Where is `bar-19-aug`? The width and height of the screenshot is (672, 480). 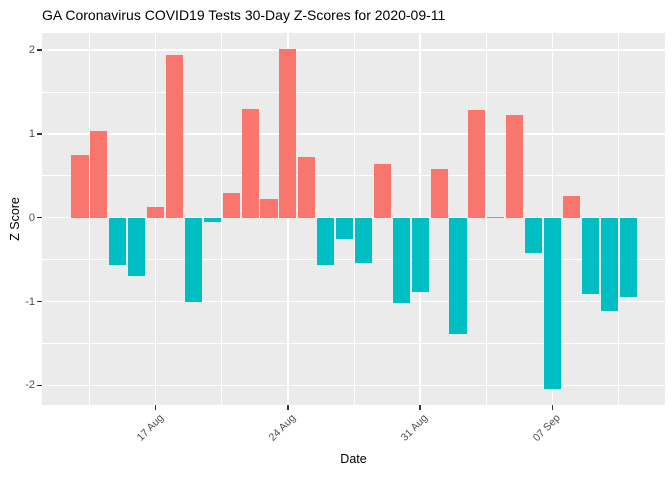 bar-19-aug is located at coordinates (193, 260).